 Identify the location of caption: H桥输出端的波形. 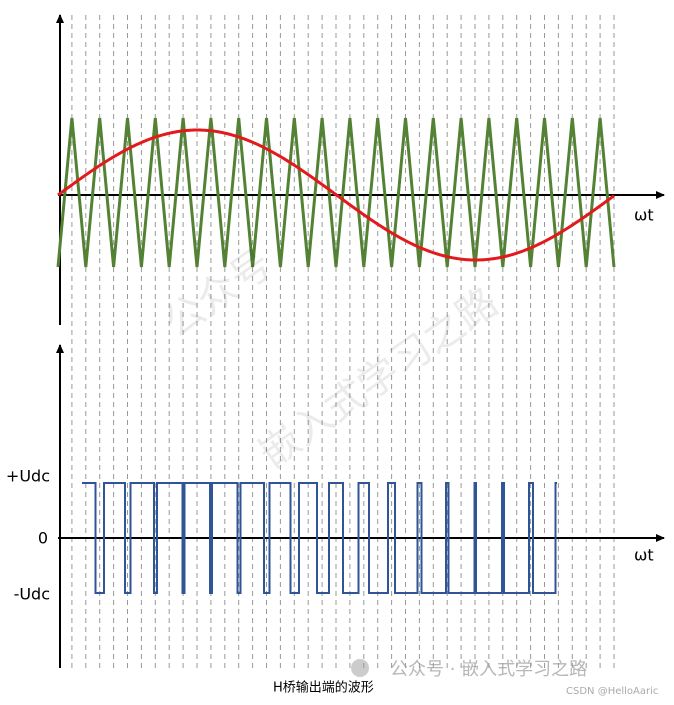
(323, 688).